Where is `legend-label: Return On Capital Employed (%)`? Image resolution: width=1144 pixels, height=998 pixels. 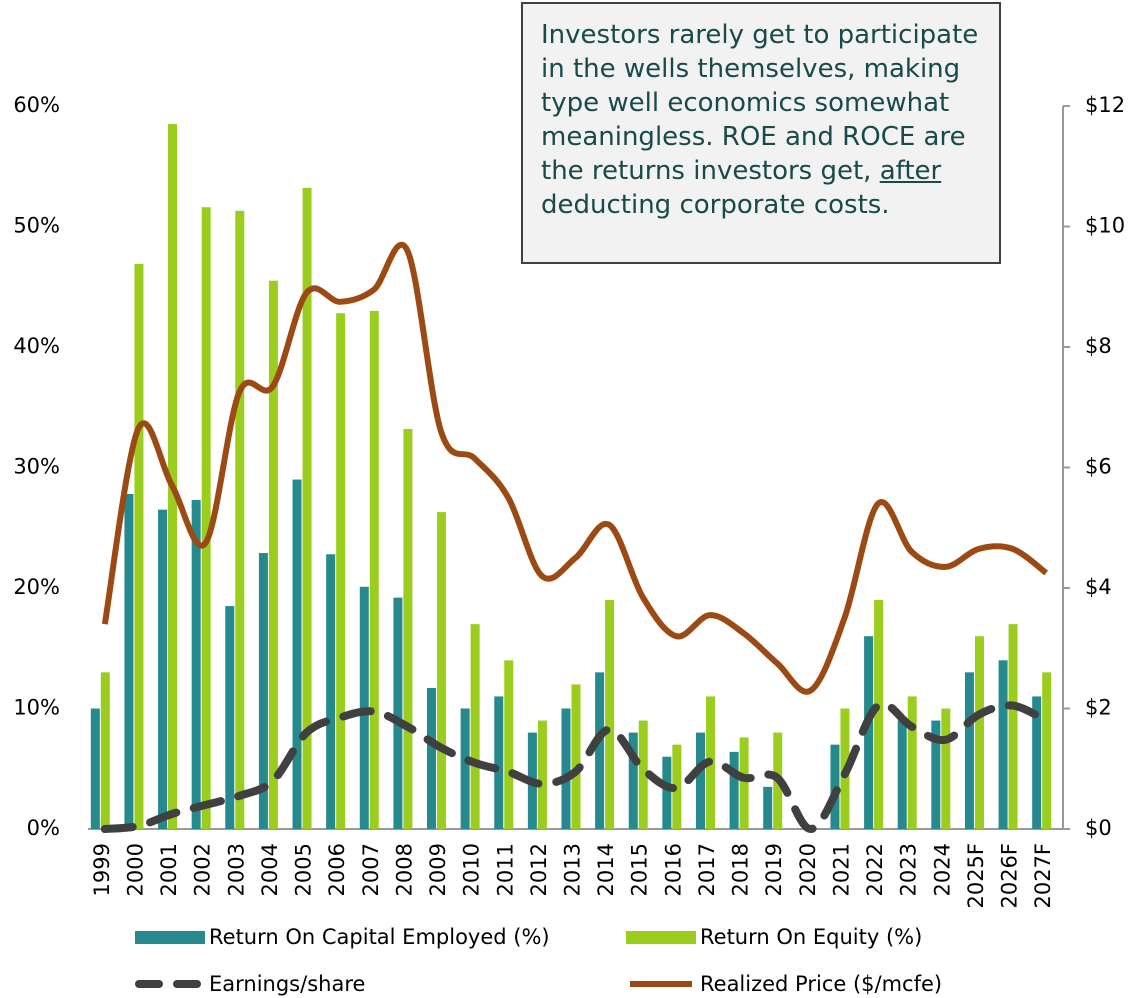 legend-label: Return On Capital Employed (%) is located at coordinates (379, 937).